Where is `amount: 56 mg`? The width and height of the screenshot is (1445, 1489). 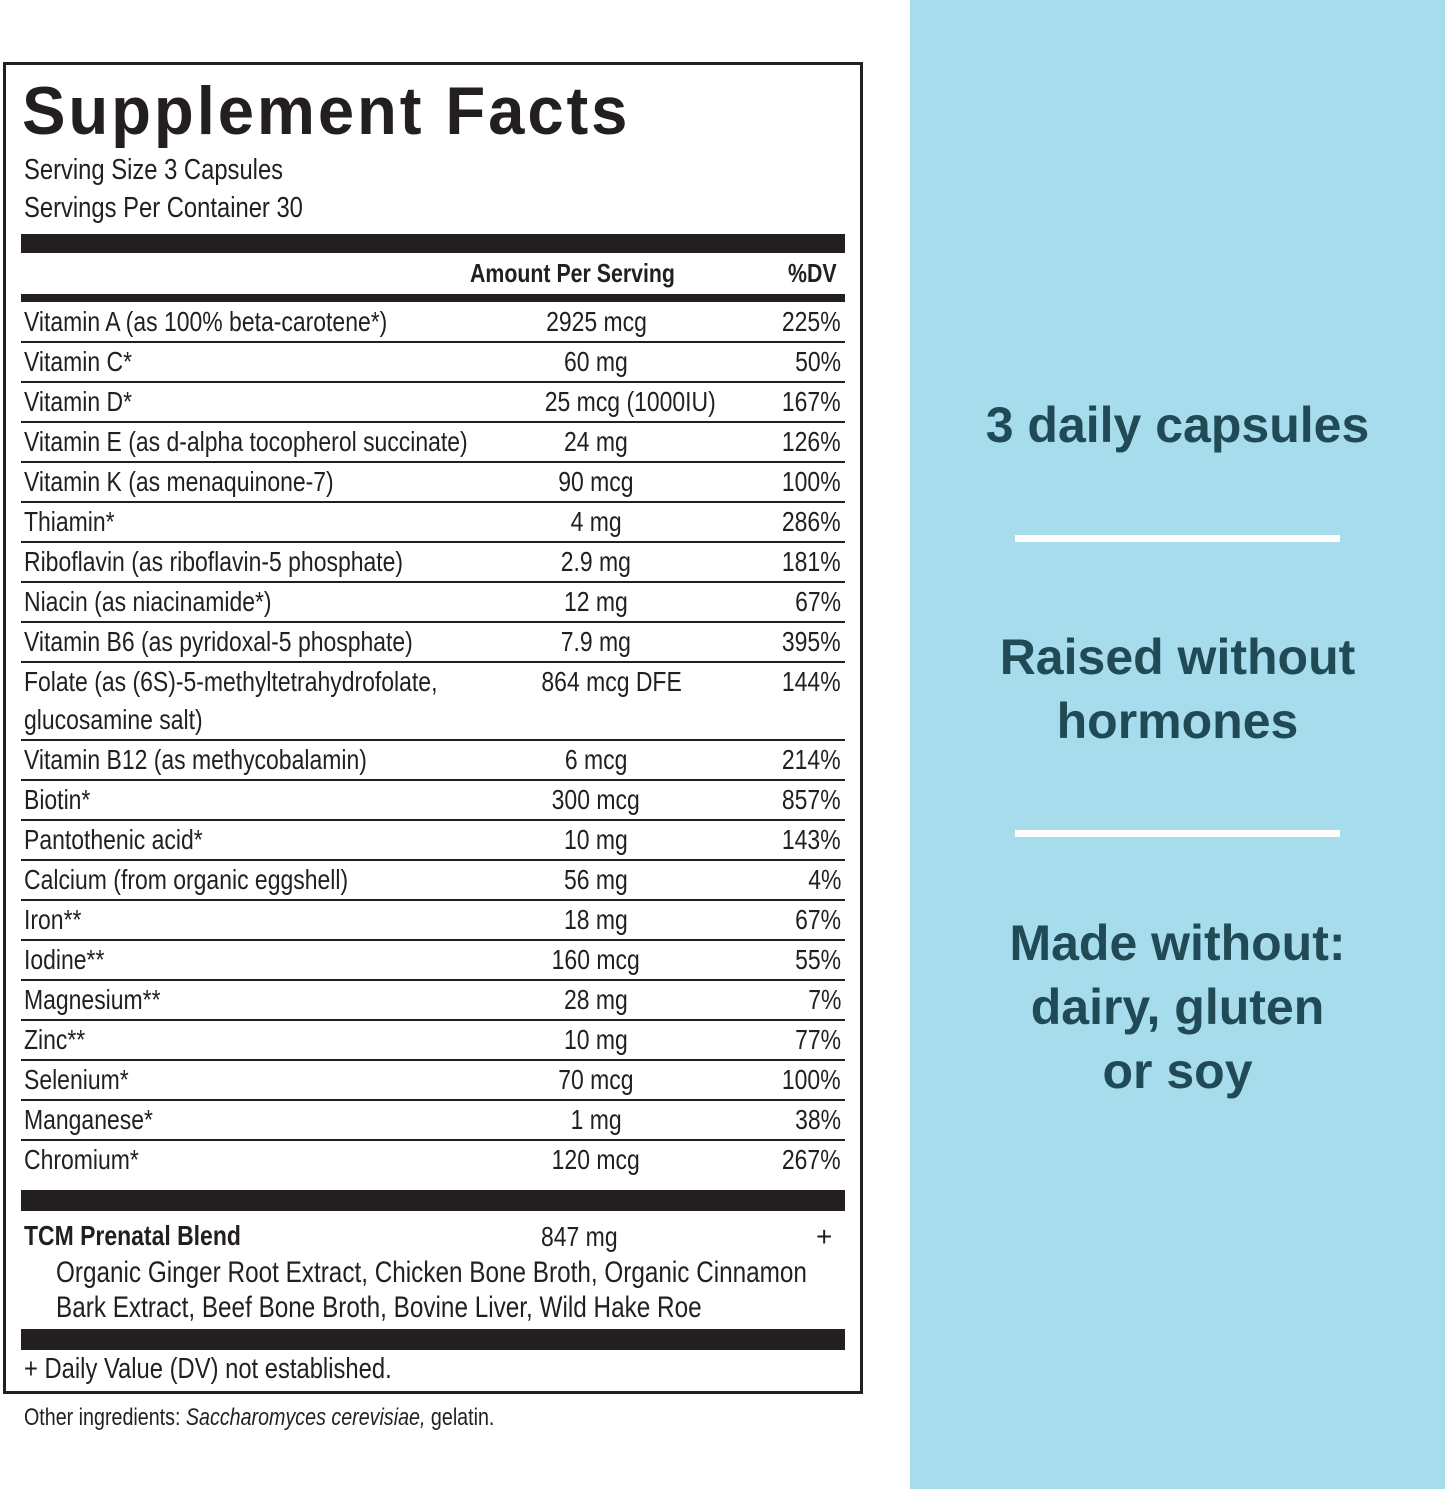
amount: 56 mg is located at coordinates (596, 880).